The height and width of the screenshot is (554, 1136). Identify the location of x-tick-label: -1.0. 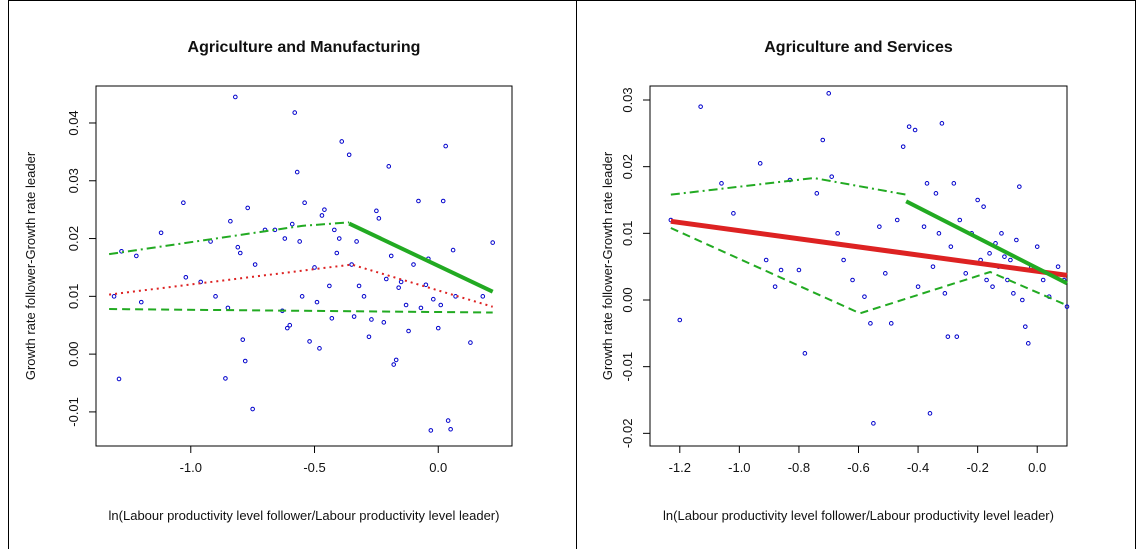
(191, 467).